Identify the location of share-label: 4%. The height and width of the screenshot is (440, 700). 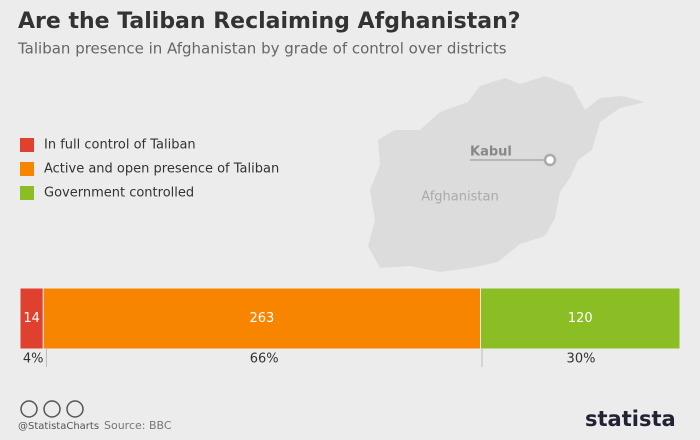
(33, 359).